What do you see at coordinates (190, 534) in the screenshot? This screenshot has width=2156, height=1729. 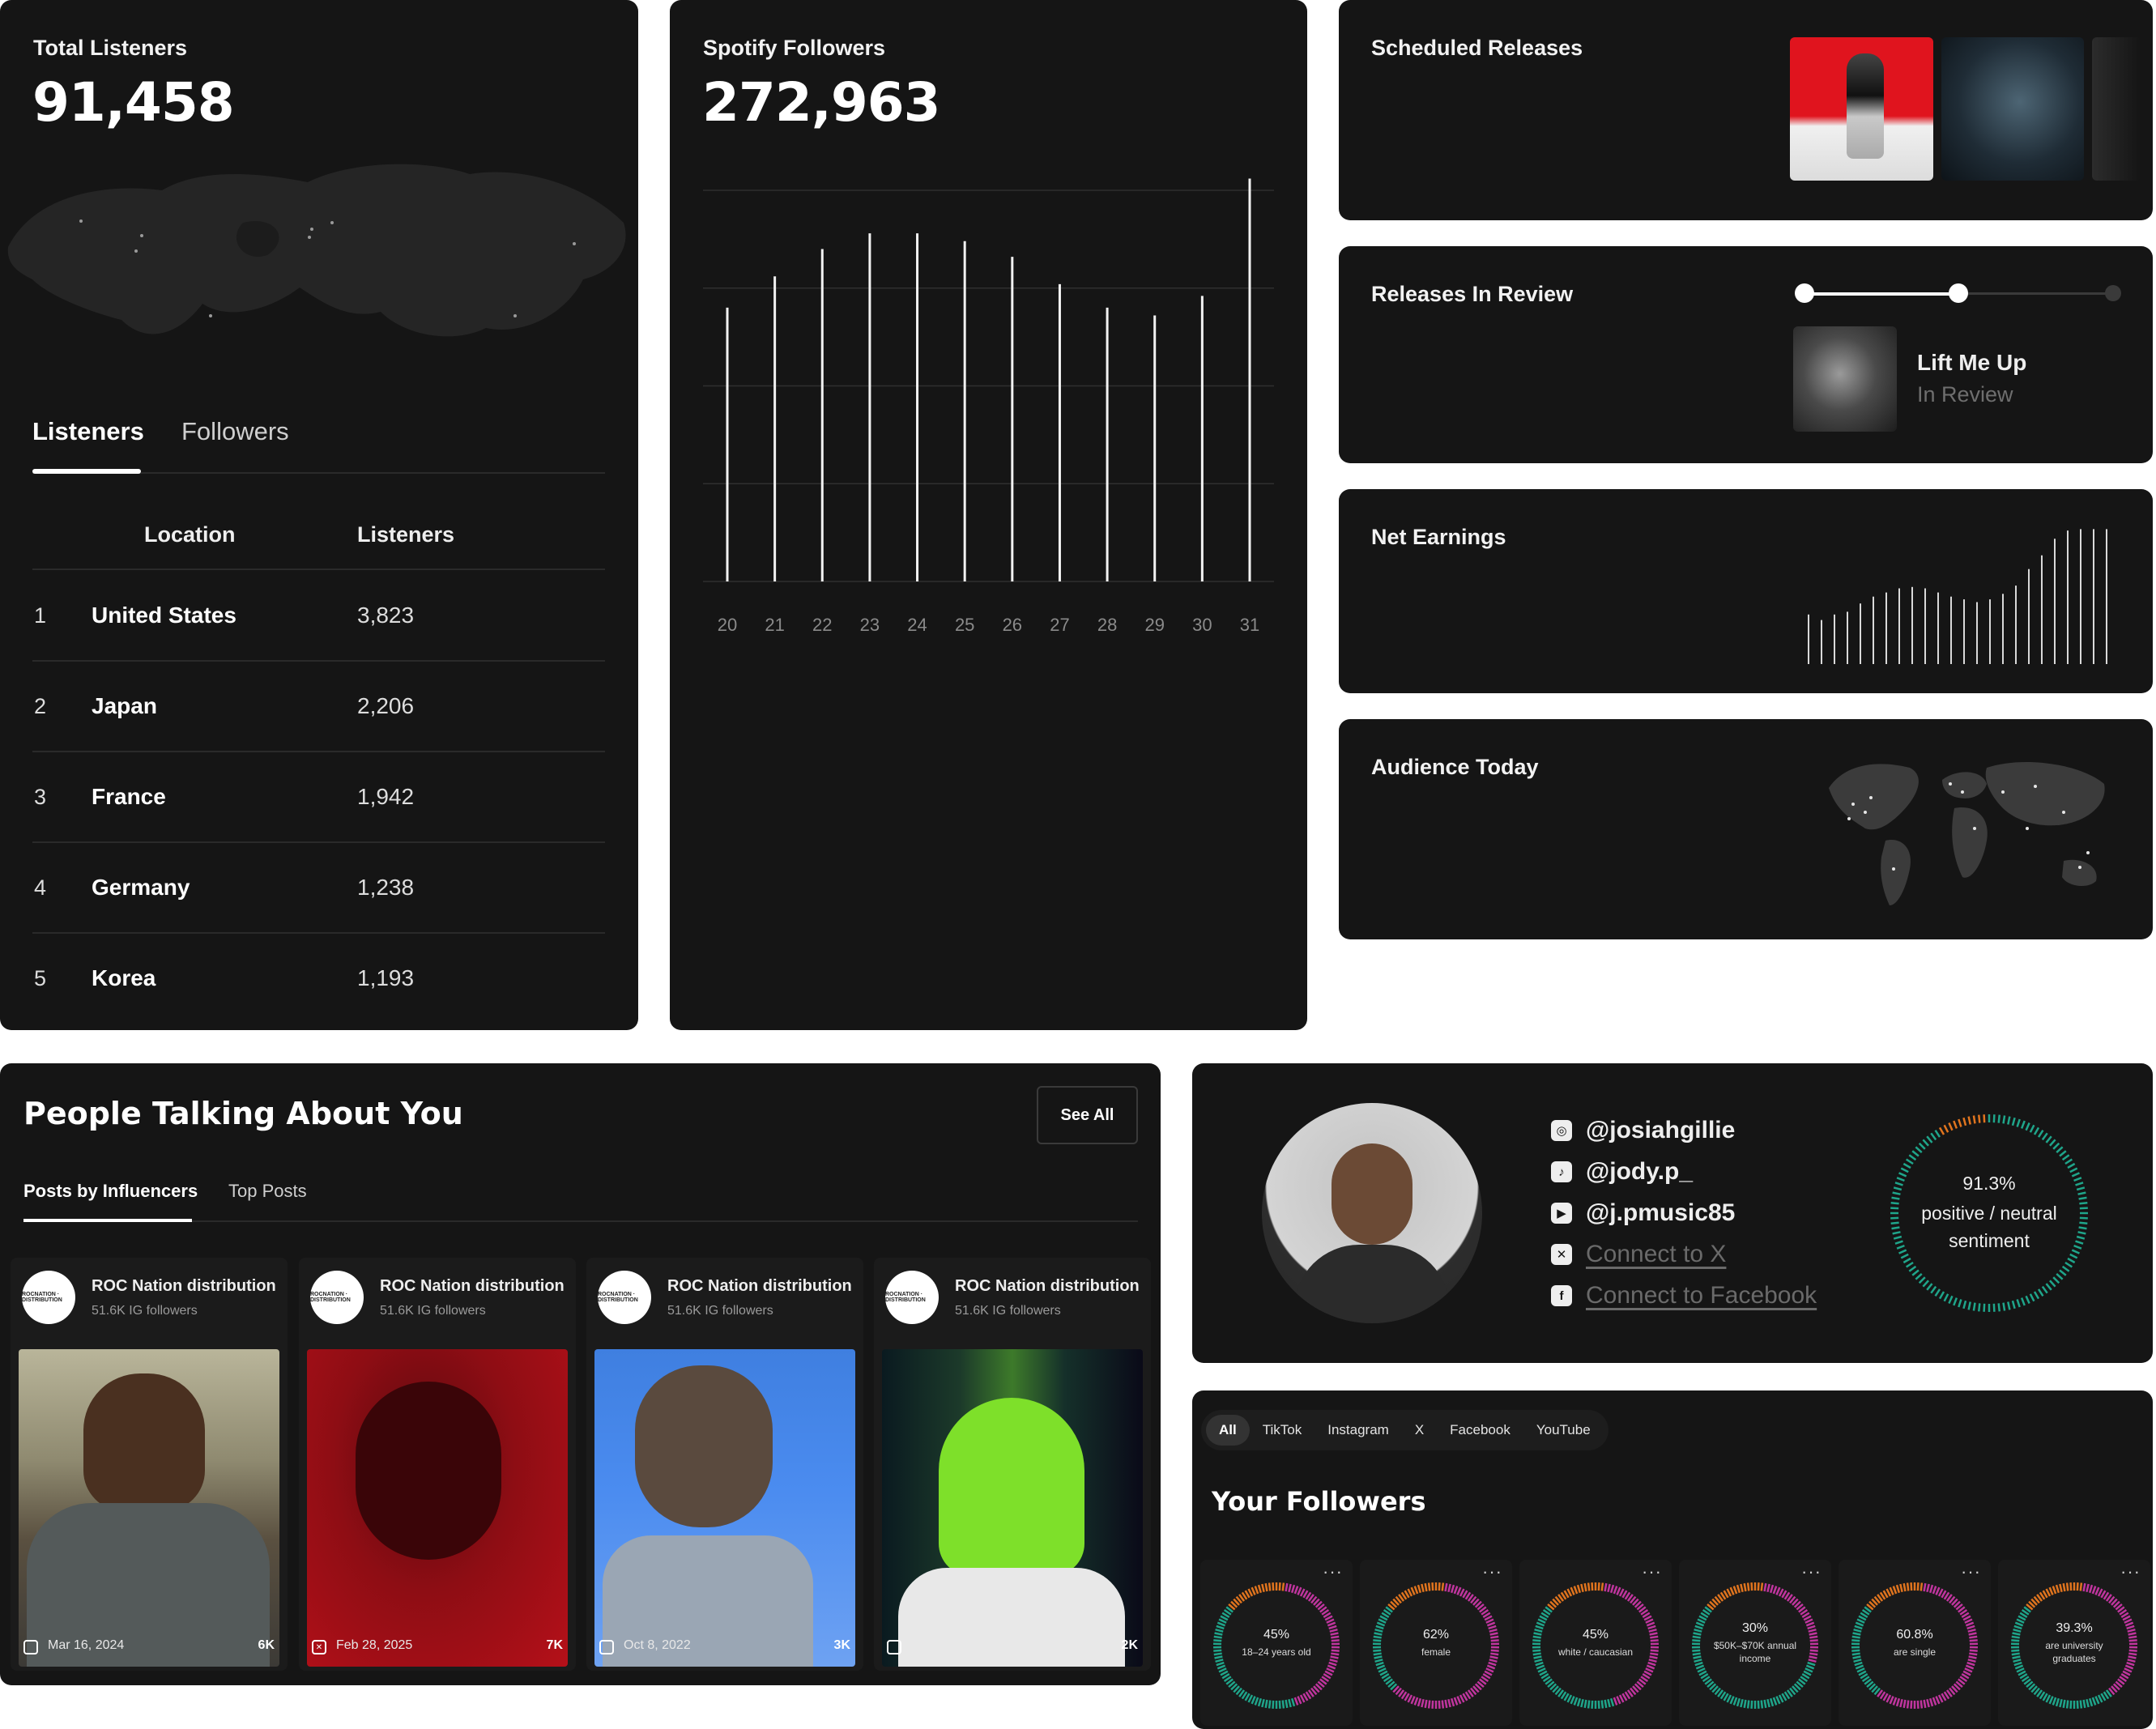 I see `column-header-location: Location` at bounding box center [190, 534].